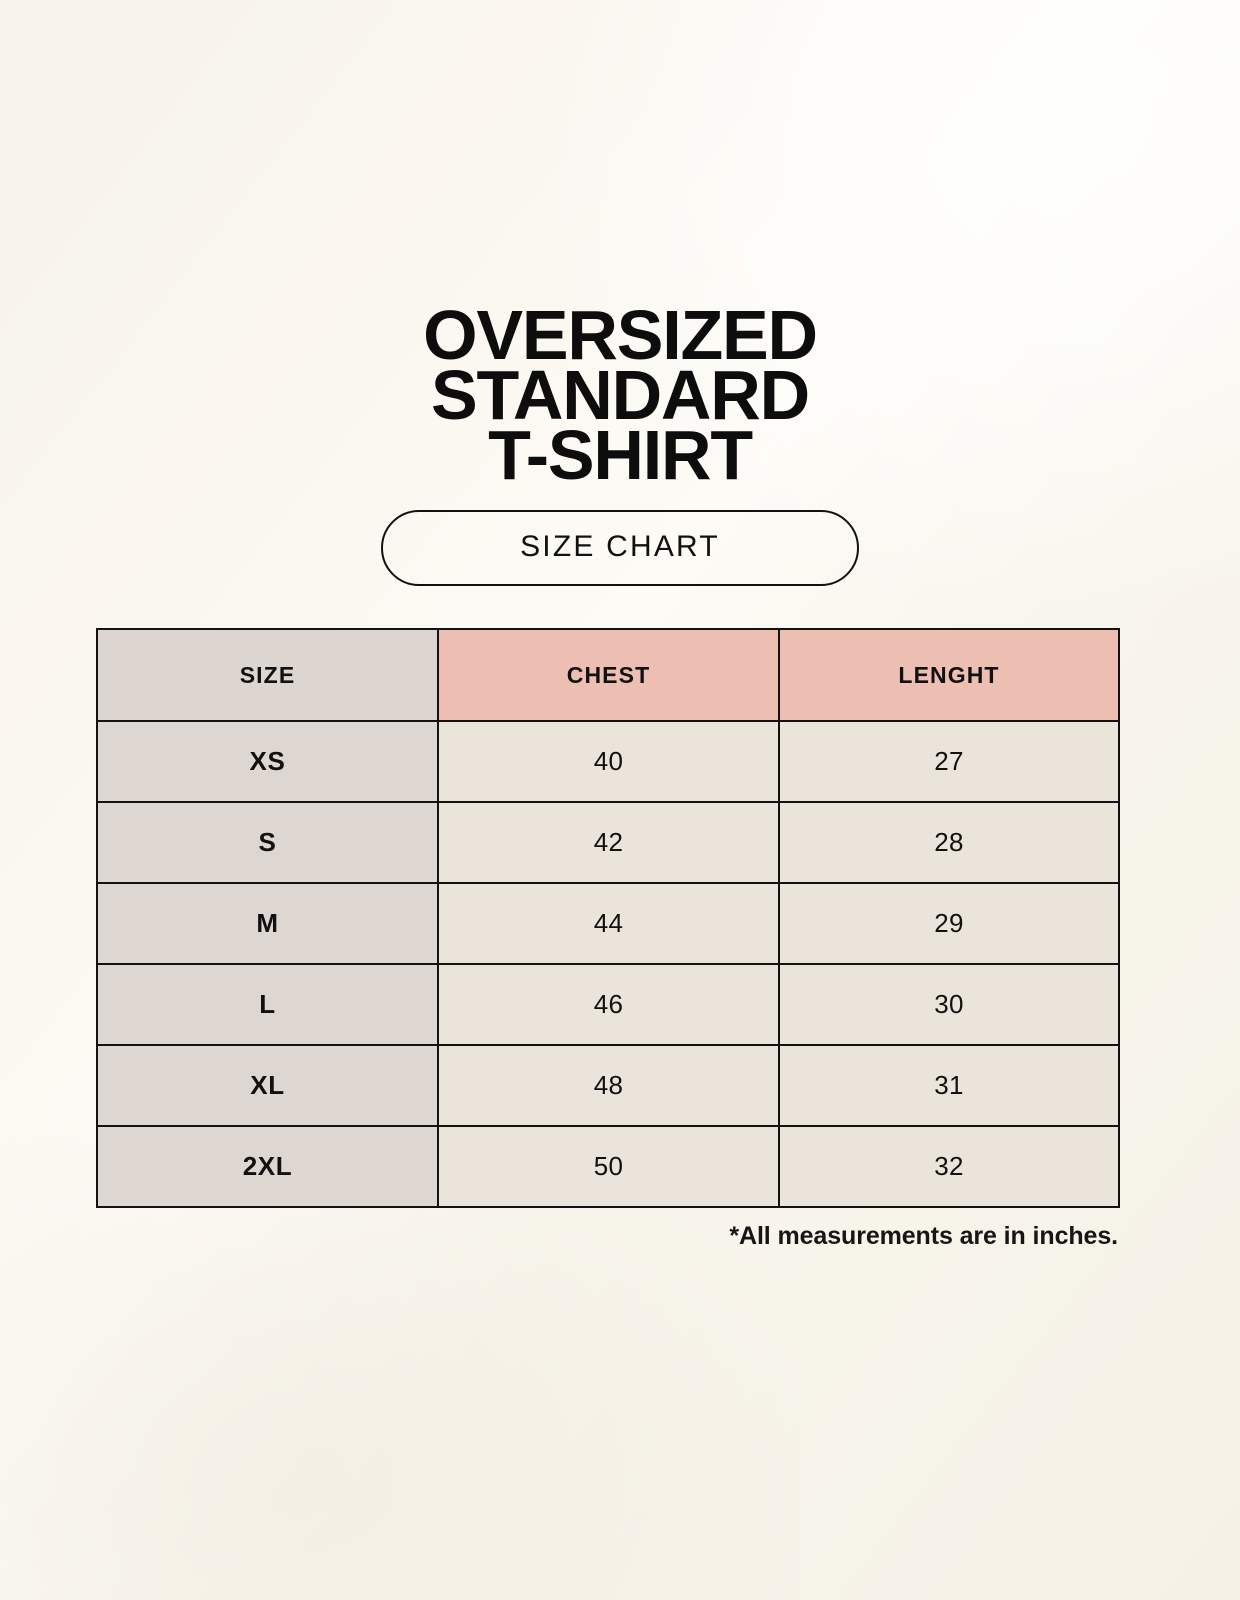 The image size is (1240, 1600). Describe the element at coordinates (267, 675) in the screenshot. I see `column-header-size: SIZE` at that location.